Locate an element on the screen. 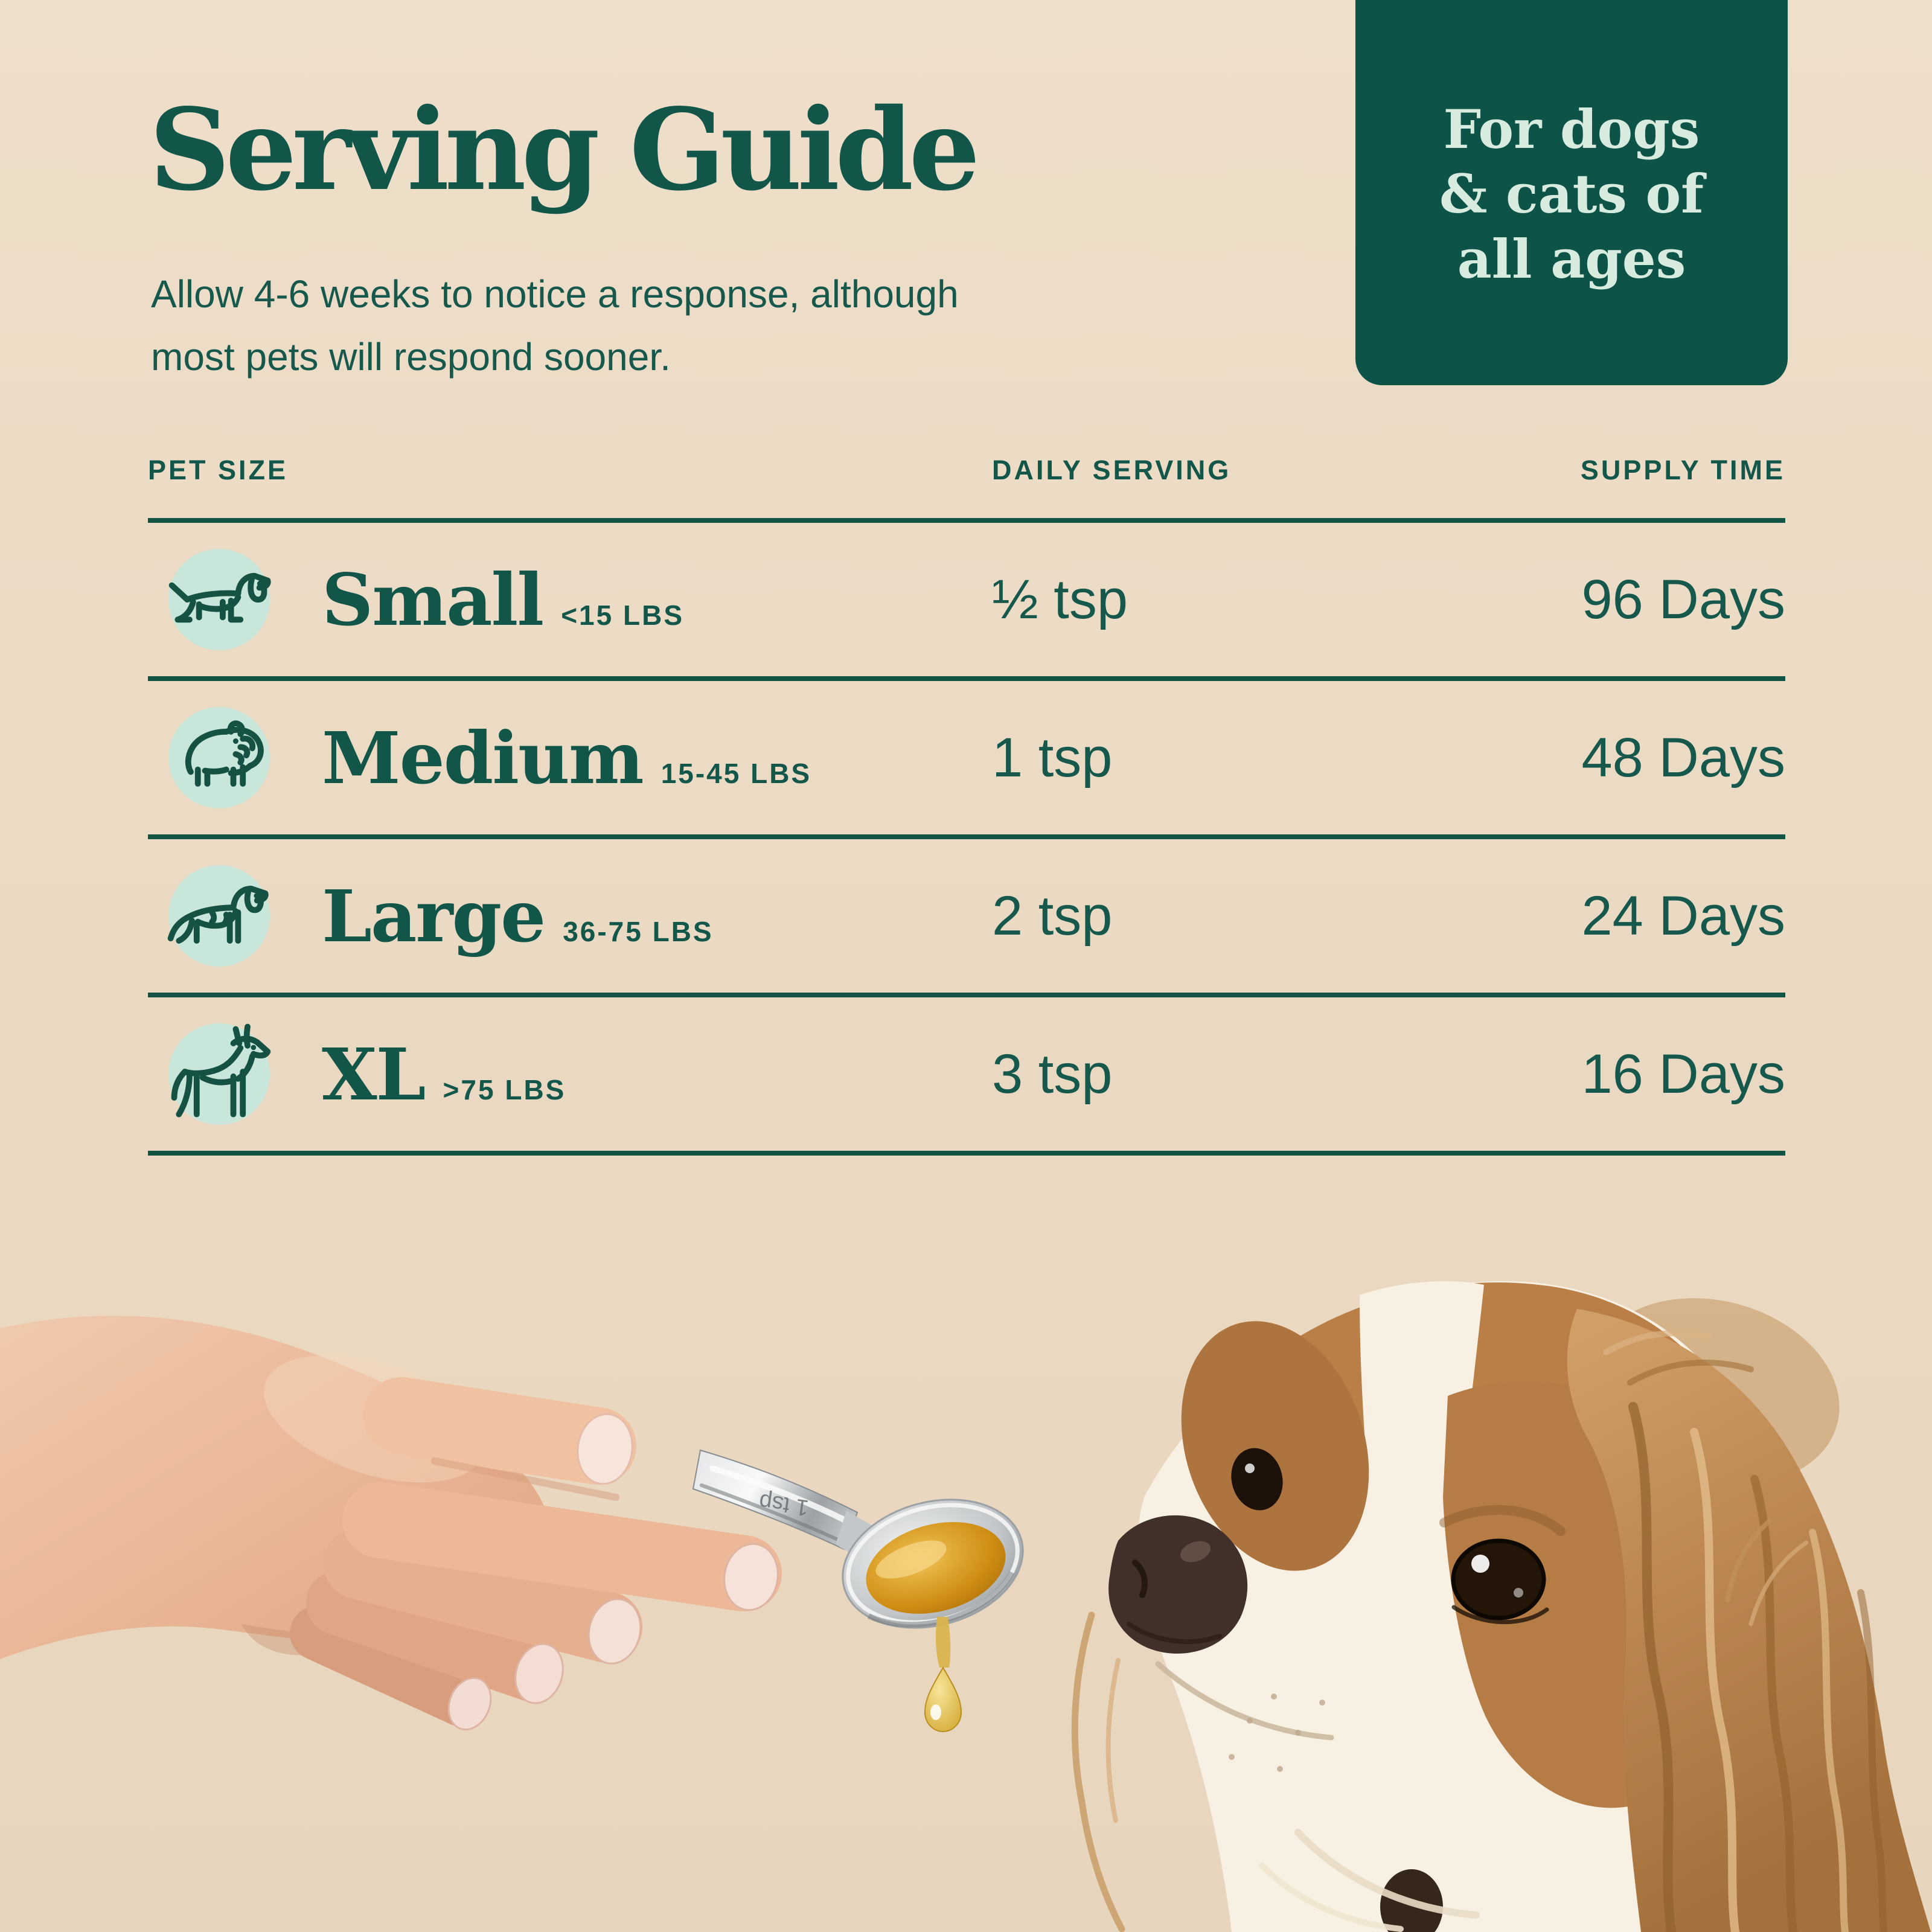 Image resolution: width=1932 pixels, height=1932 pixels. pet-size-cell: Medium 15-45 LBS is located at coordinates (570, 757).